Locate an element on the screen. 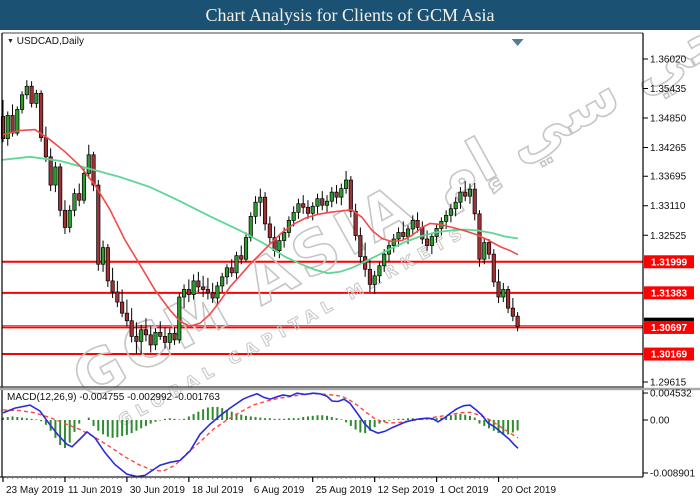 The height and width of the screenshot is (500, 700). x-tick-label: 6 Aug 2019 is located at coordinates (279, 490).